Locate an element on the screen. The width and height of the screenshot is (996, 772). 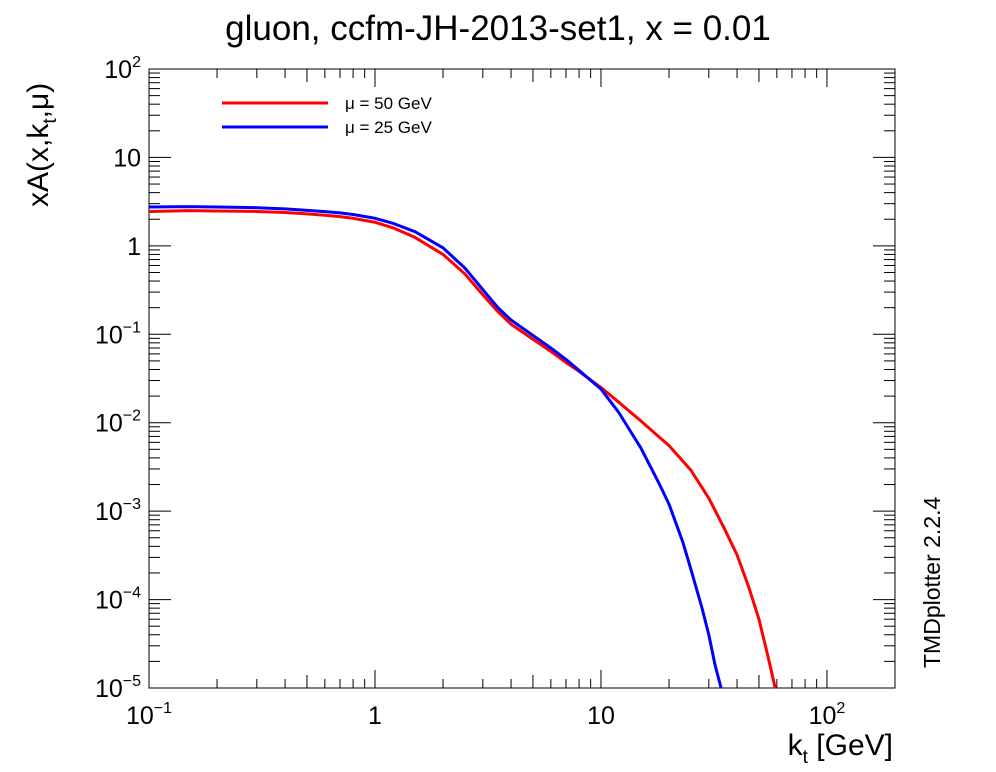
x-tick-label: 1 is located at coordinates (375, 716).